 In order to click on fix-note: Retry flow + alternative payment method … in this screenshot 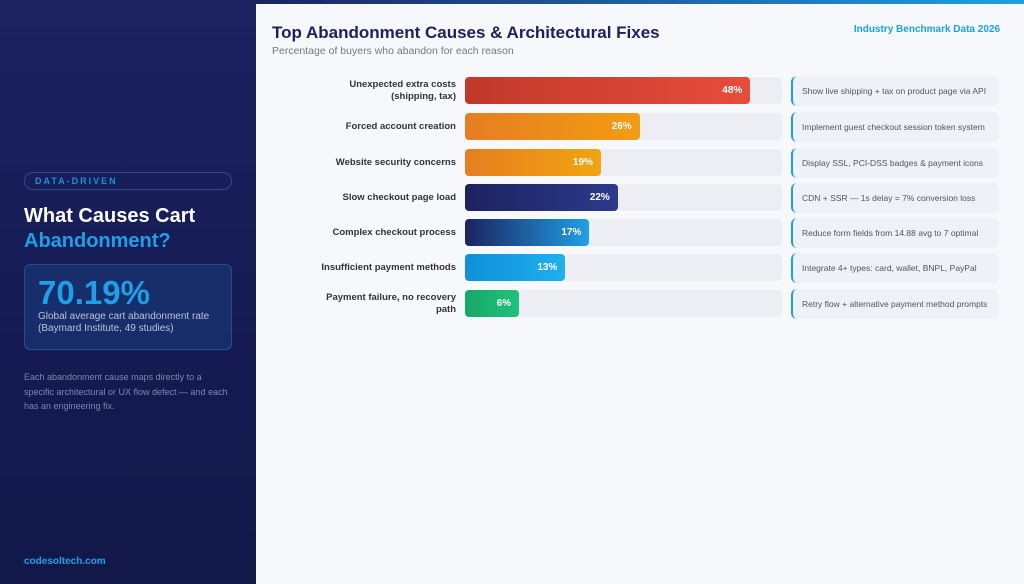, I will do `click(895, 304)`.